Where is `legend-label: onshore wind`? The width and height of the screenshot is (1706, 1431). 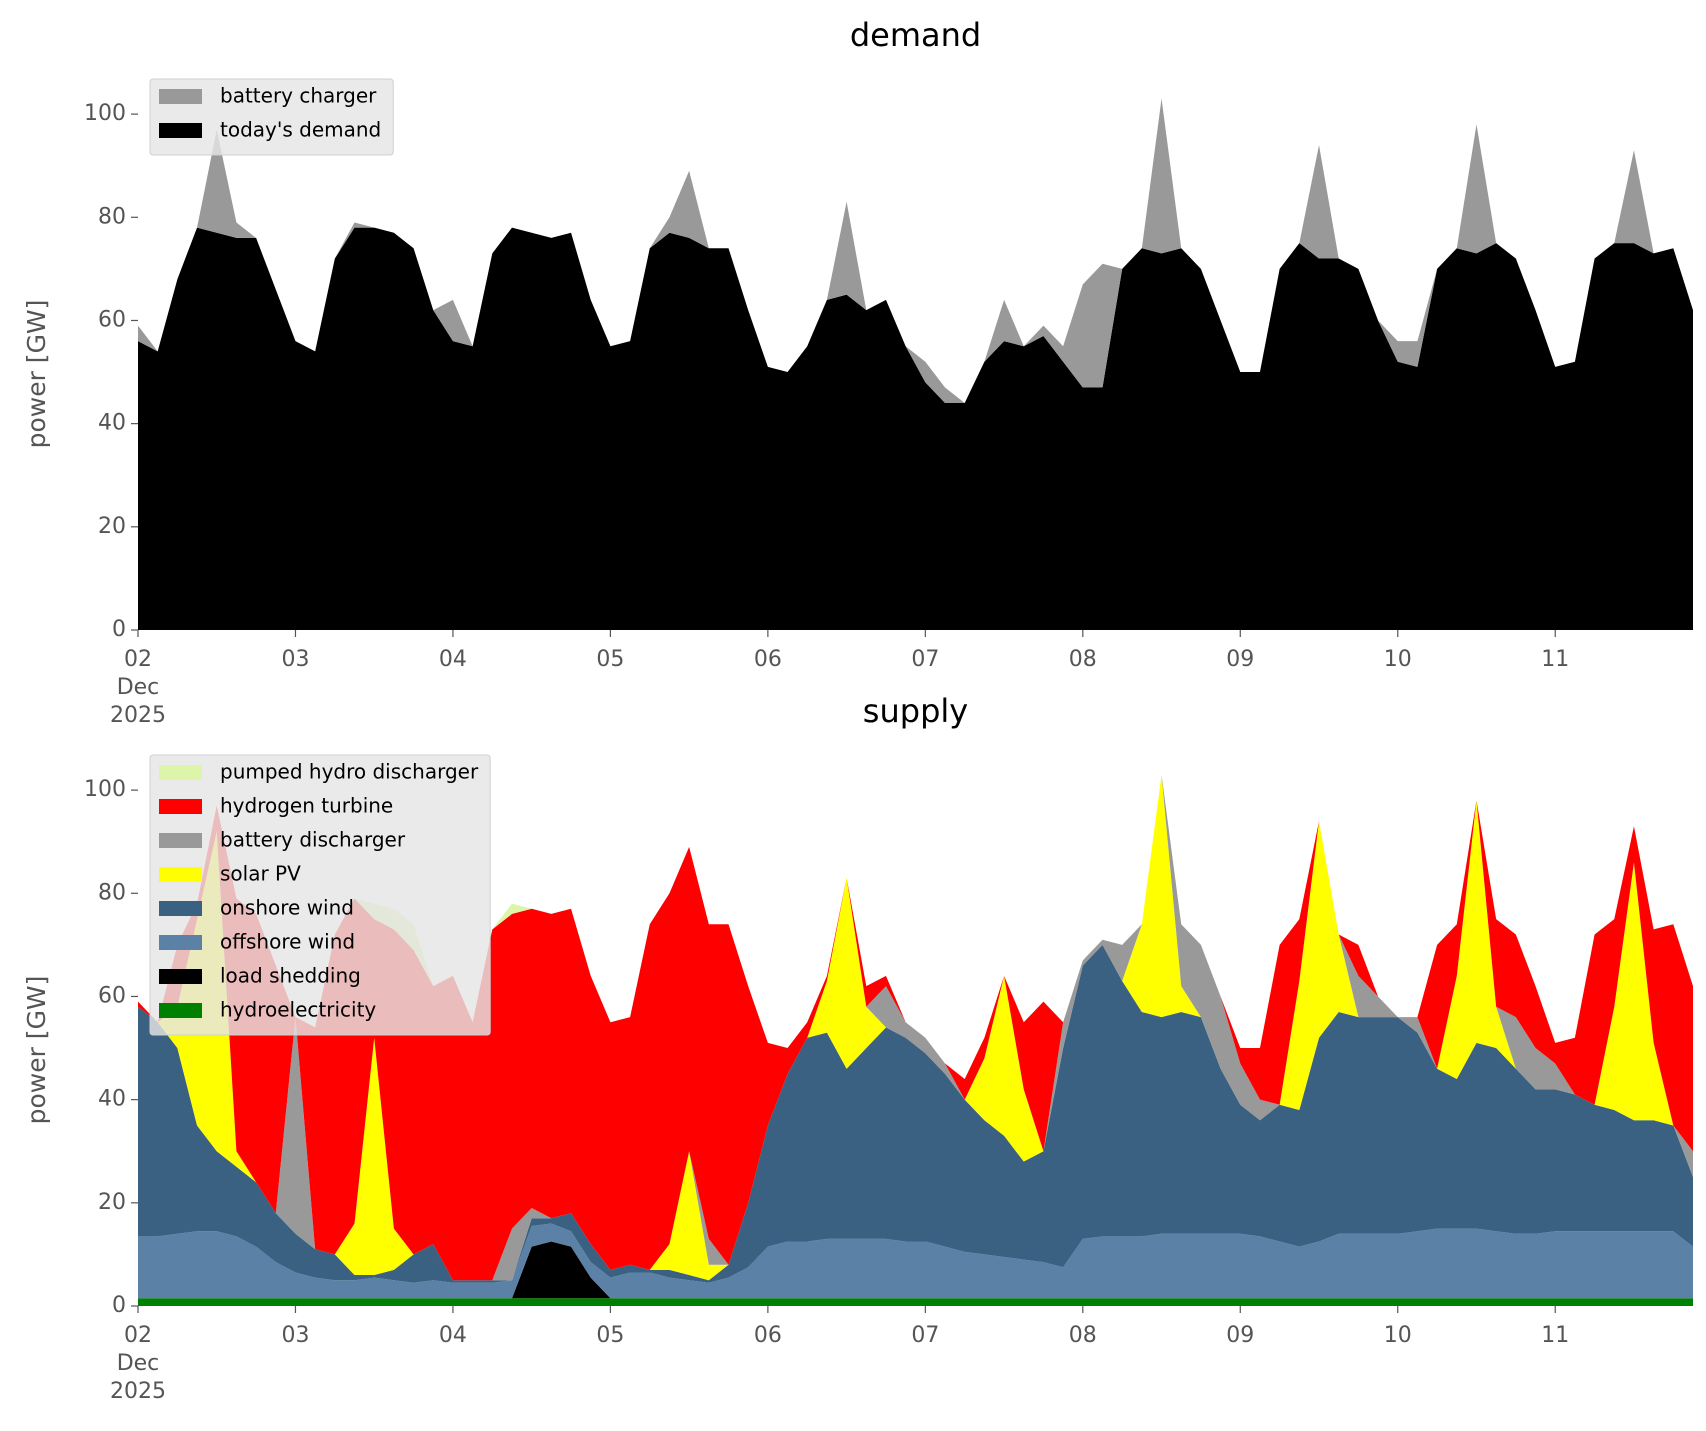
legend-label: onshore wind is located at coordinates (287, 908).